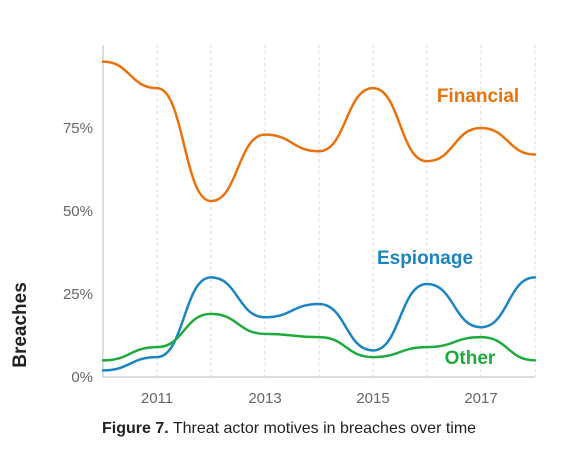  What do you see at coordinates (319, 398) in the screenshot?
I see `x-tick-labels: 2011 2013 2015 2017` at bounding box center [319, 398].